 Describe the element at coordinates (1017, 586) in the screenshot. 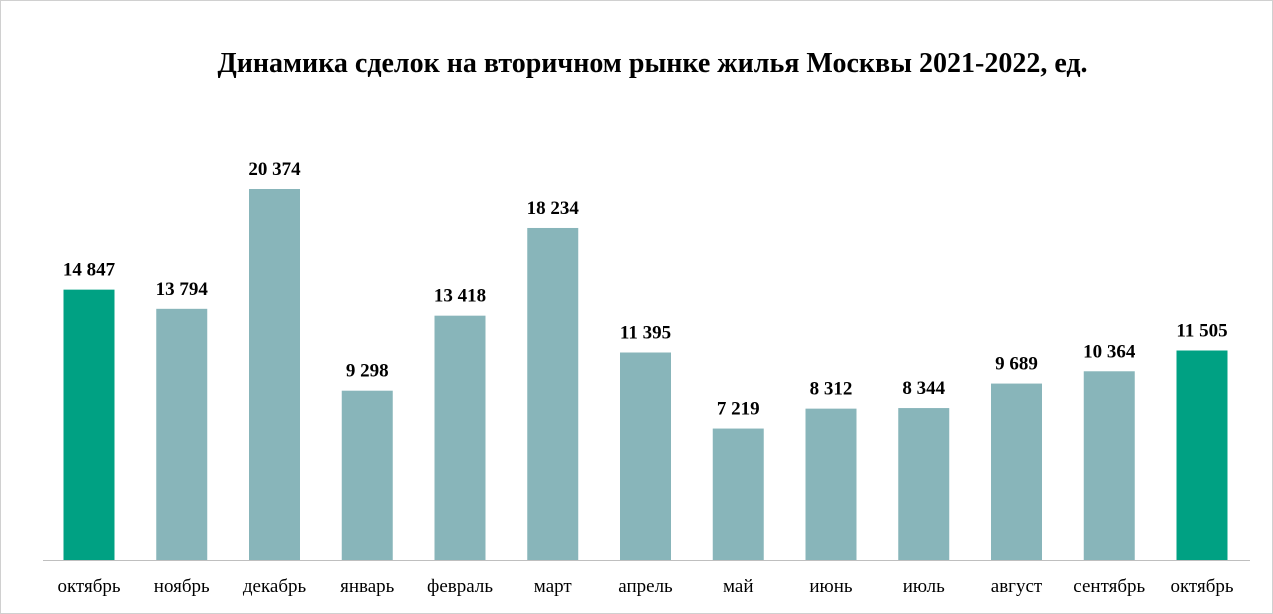

I see `category-label-10: август` at that location.